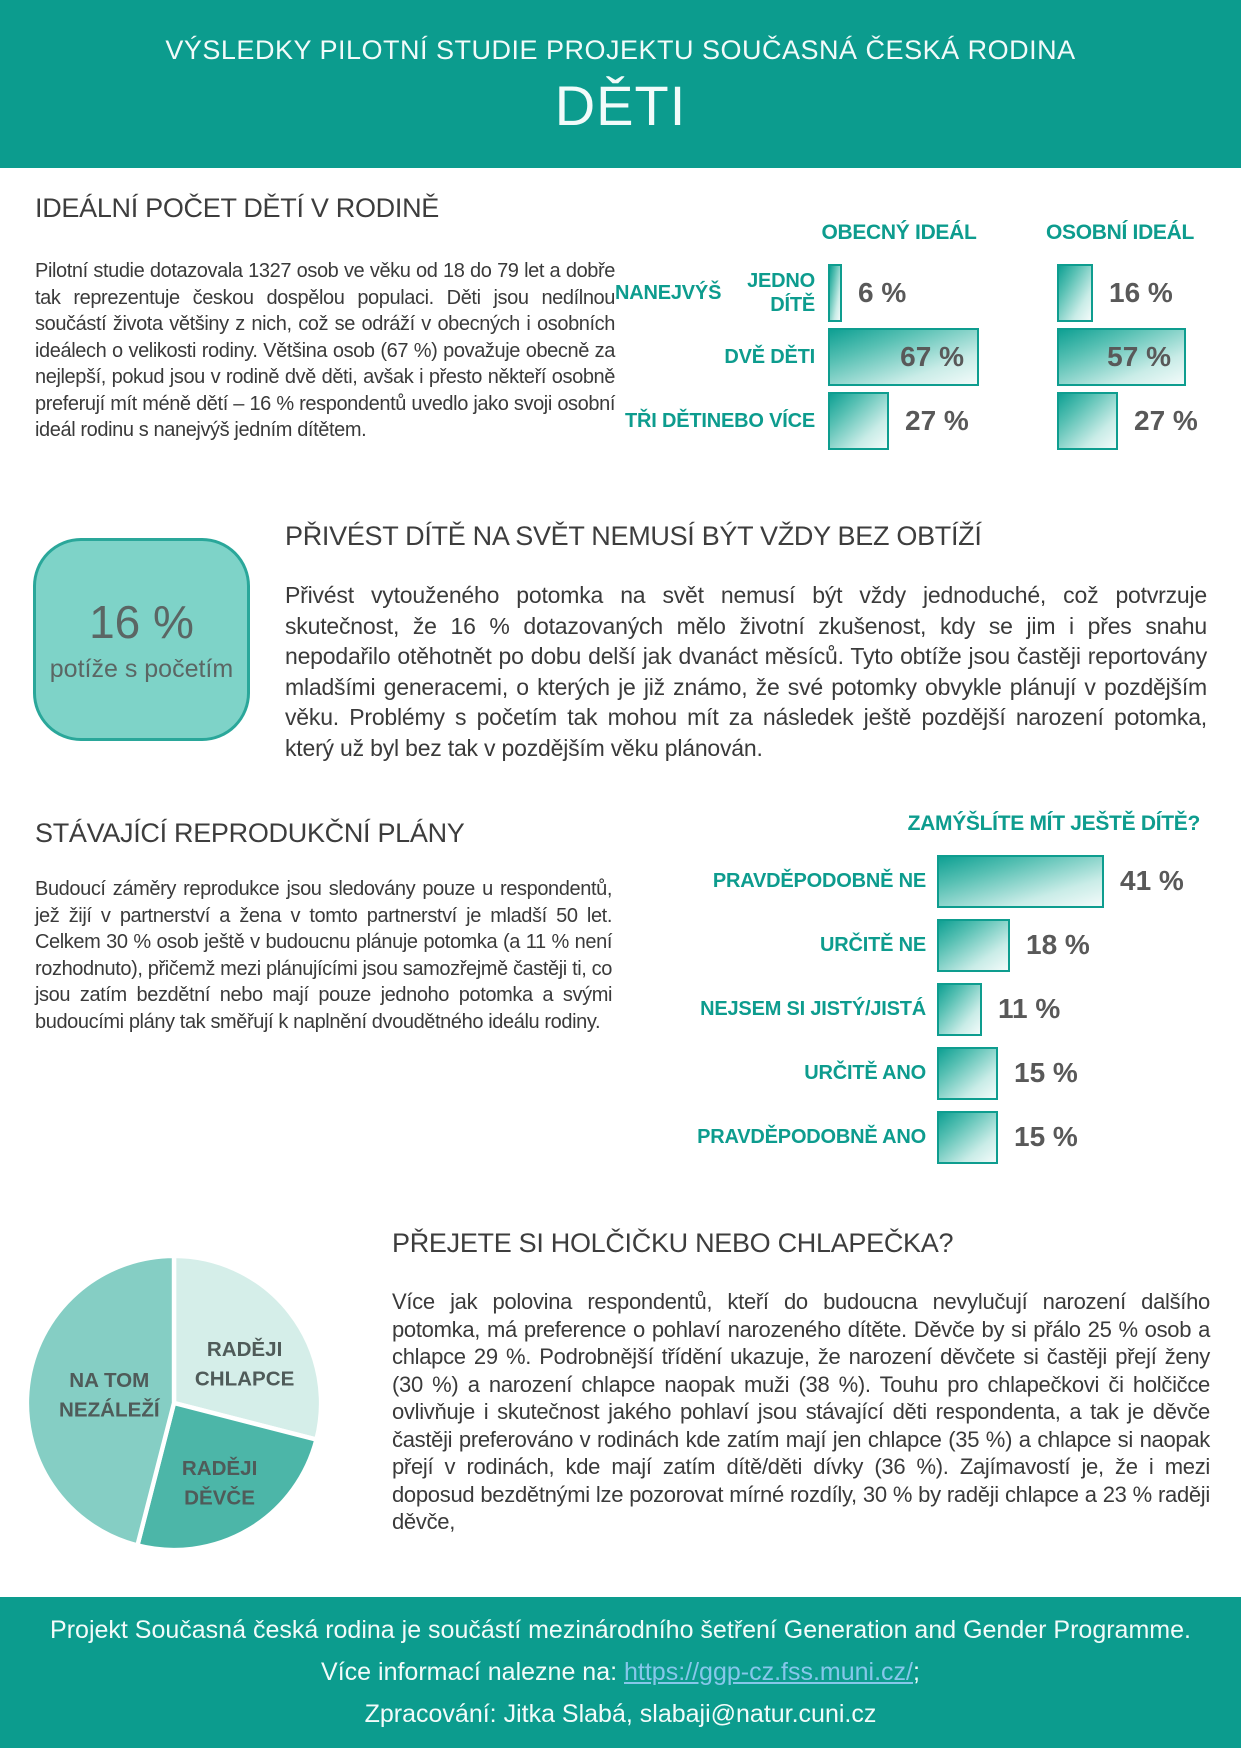 This screenshot has height=1755, width=1241. Describe the element at coordinates (811, 1137) in the screenshot. I see `category-label: PRAVDĚPODOBNĚ ANO` at that location.